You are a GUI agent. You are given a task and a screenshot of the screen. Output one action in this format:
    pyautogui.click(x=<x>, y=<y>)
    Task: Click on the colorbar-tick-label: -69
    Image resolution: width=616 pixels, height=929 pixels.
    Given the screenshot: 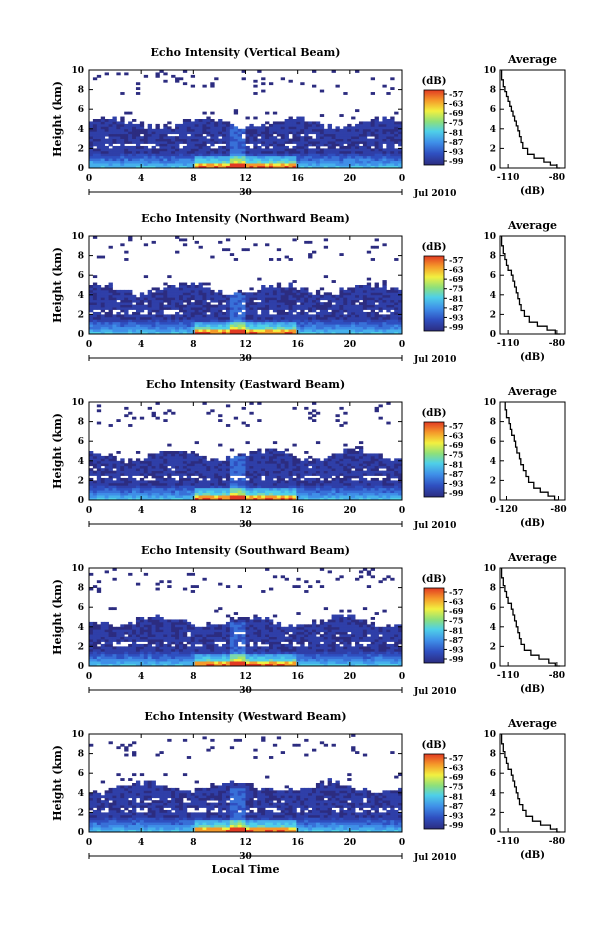 What is the action you would take?
    pyautogui.click(x=456, y=611)
    